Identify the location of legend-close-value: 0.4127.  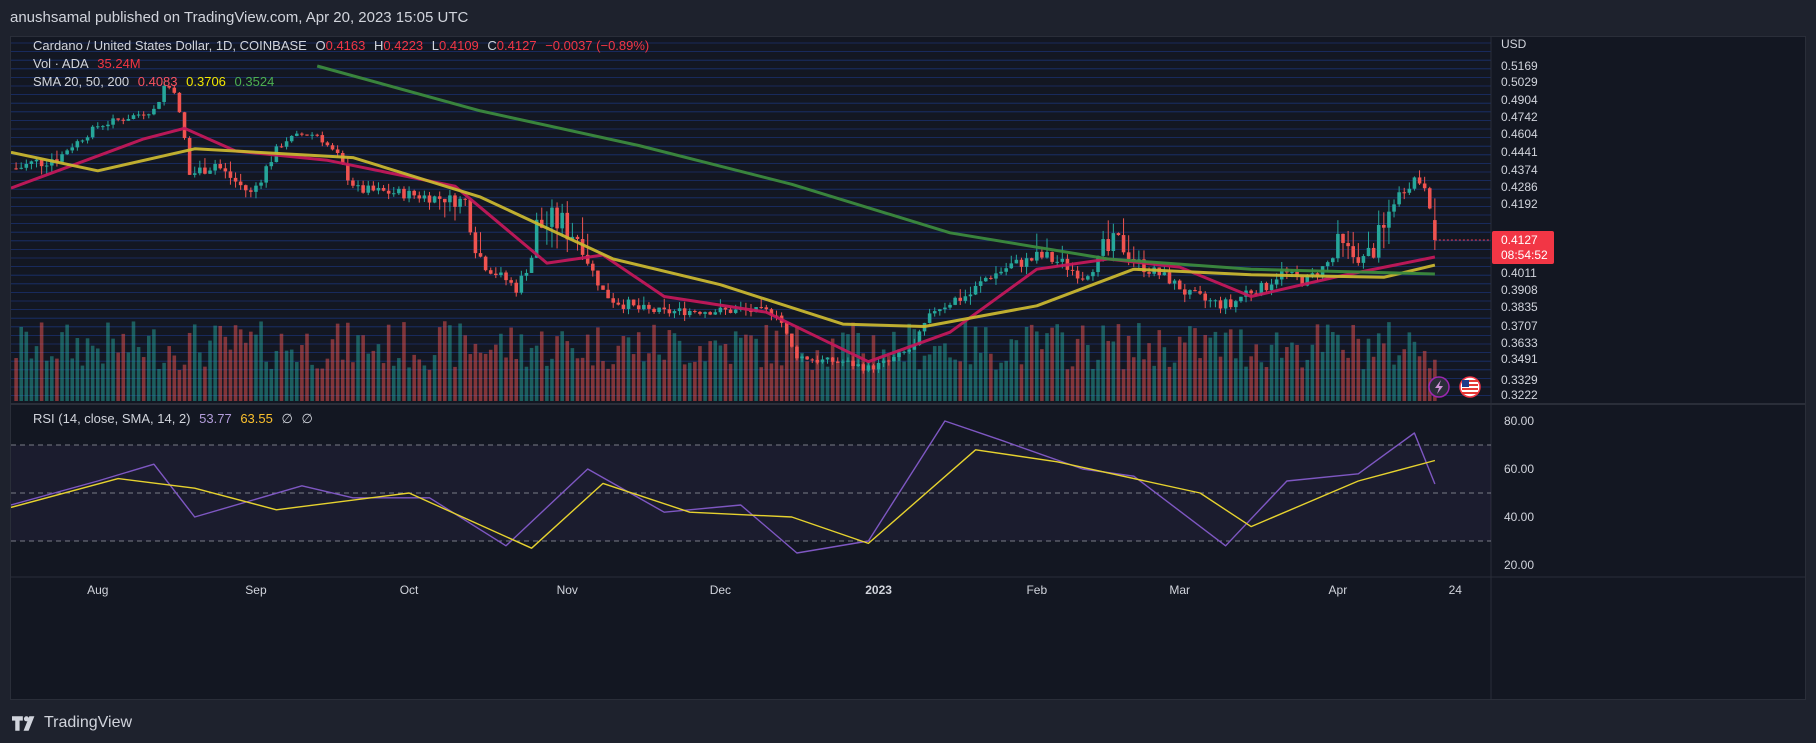
(516, 45).